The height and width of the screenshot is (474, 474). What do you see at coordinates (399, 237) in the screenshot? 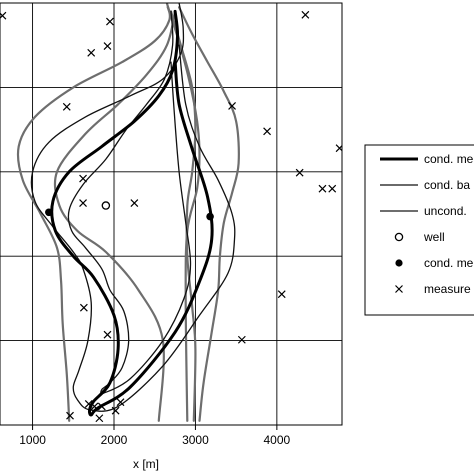
I see `legend-swatch-open-circle` at bounding box center [399, 237].